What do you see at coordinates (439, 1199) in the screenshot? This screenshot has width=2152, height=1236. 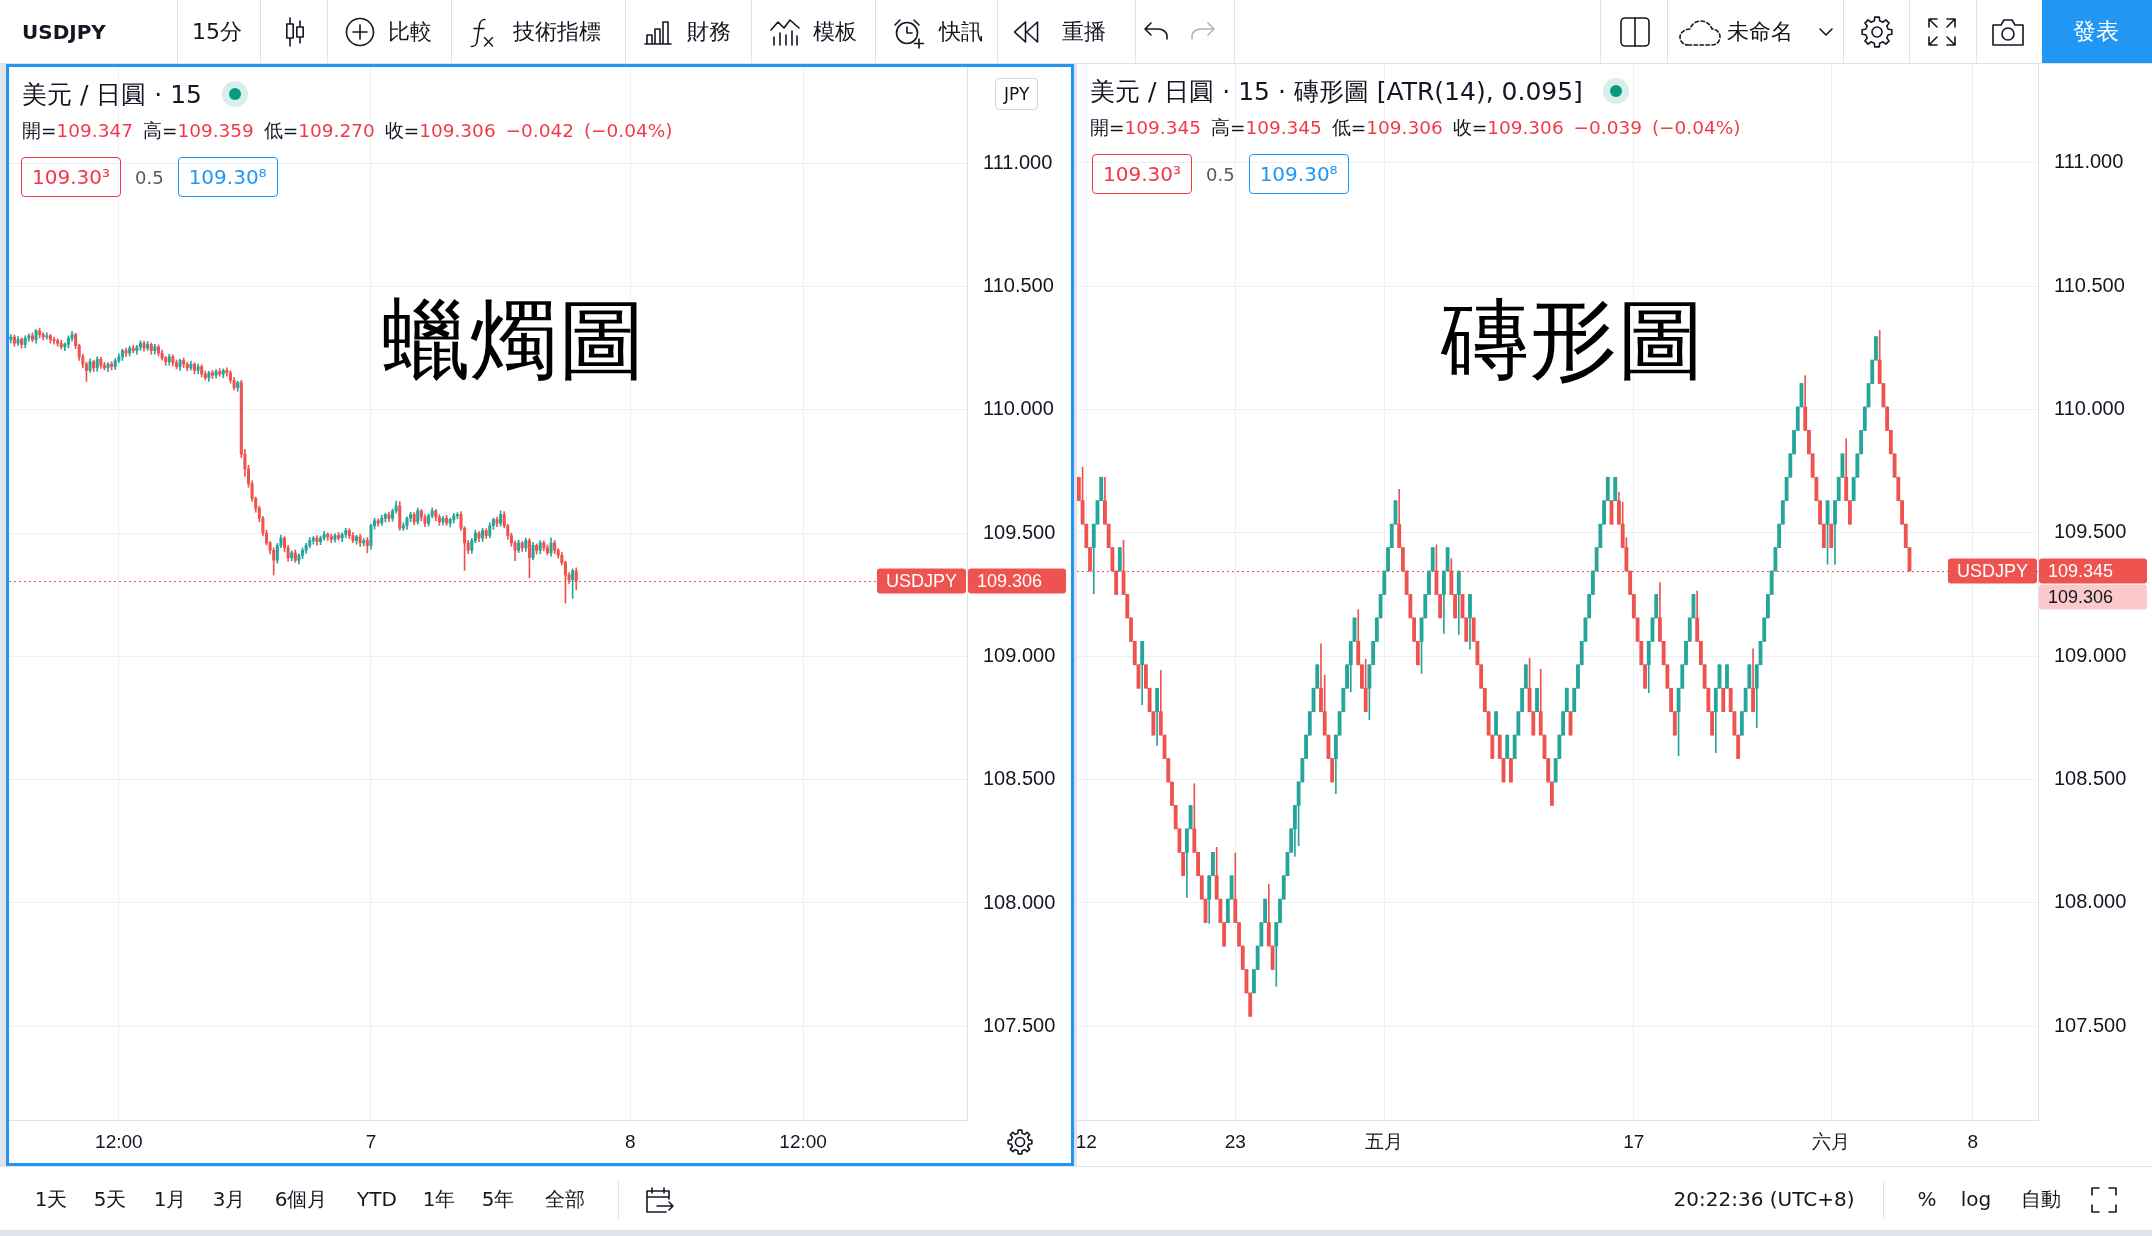 I see `text: 1年` at bounding box center [439, 1199].